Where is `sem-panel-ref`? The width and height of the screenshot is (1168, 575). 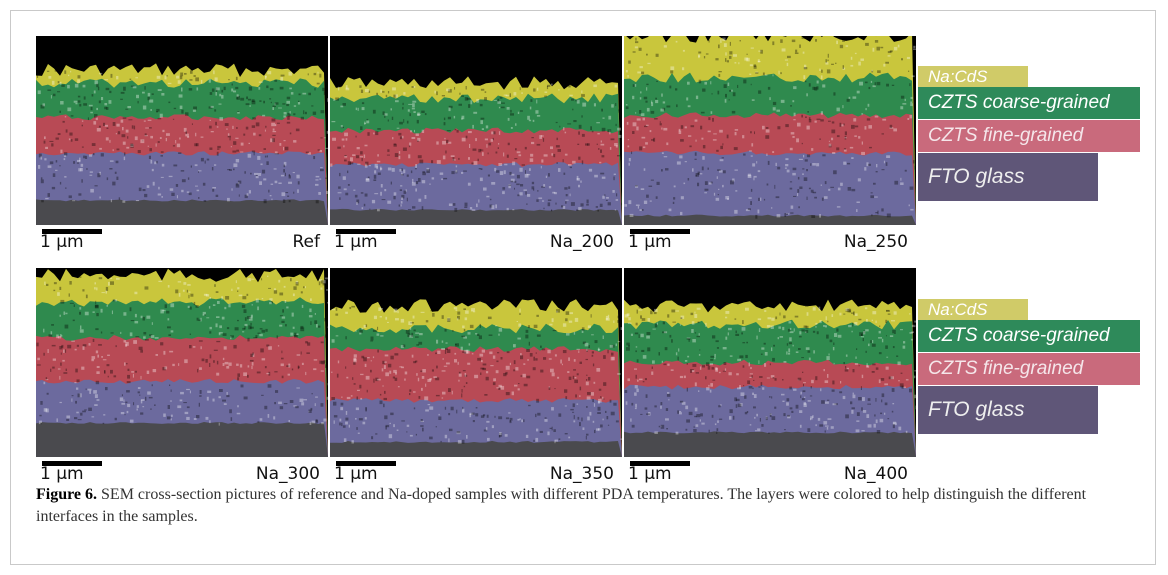
sem-panel-ref is located at coordinates (182, 130).